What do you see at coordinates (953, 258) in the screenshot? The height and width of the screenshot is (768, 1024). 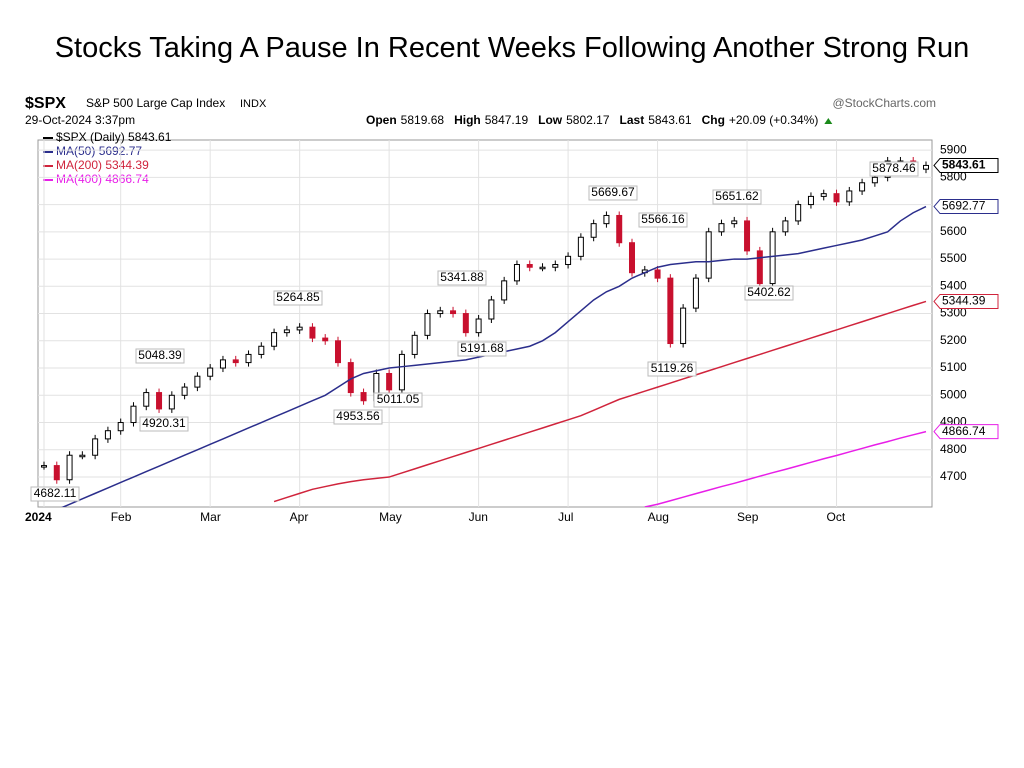 I see `y-tick-label: 5500` at bounding box center [953, 258].